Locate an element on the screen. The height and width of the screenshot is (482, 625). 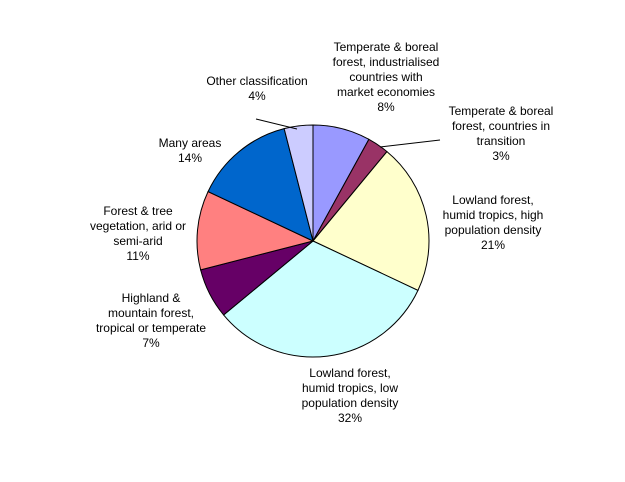
slice-value-label: 11% is located at coordinates (137, 256).